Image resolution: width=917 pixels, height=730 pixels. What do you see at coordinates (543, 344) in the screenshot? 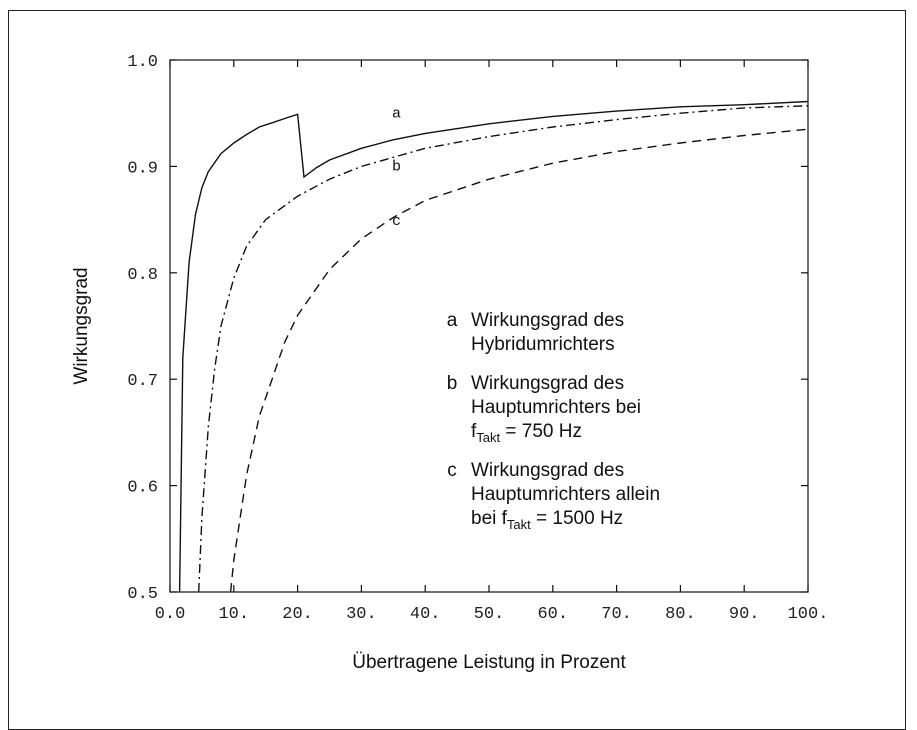
I see `legend-text-line: Hybridumrichters` at bounding box center [543, 344].